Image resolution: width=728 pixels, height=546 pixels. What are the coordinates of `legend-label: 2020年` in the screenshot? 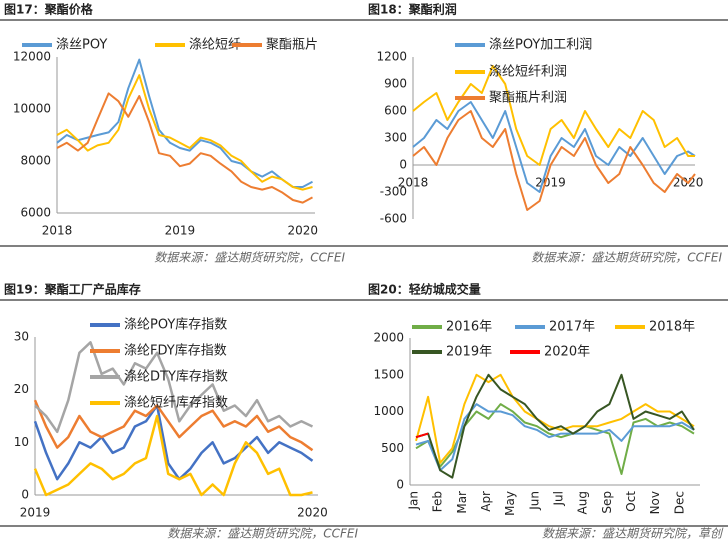 It's located at (567, 352).